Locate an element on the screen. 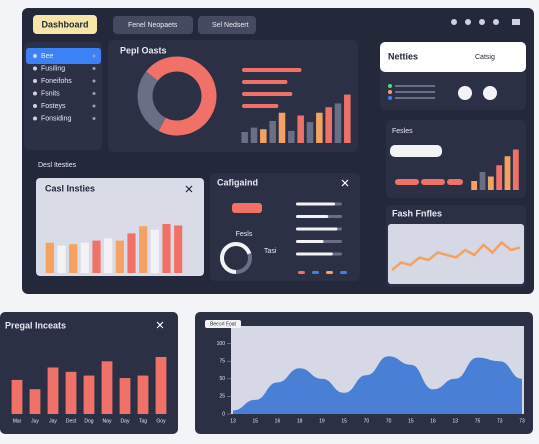  search-box is located at coordinates (227, 25).